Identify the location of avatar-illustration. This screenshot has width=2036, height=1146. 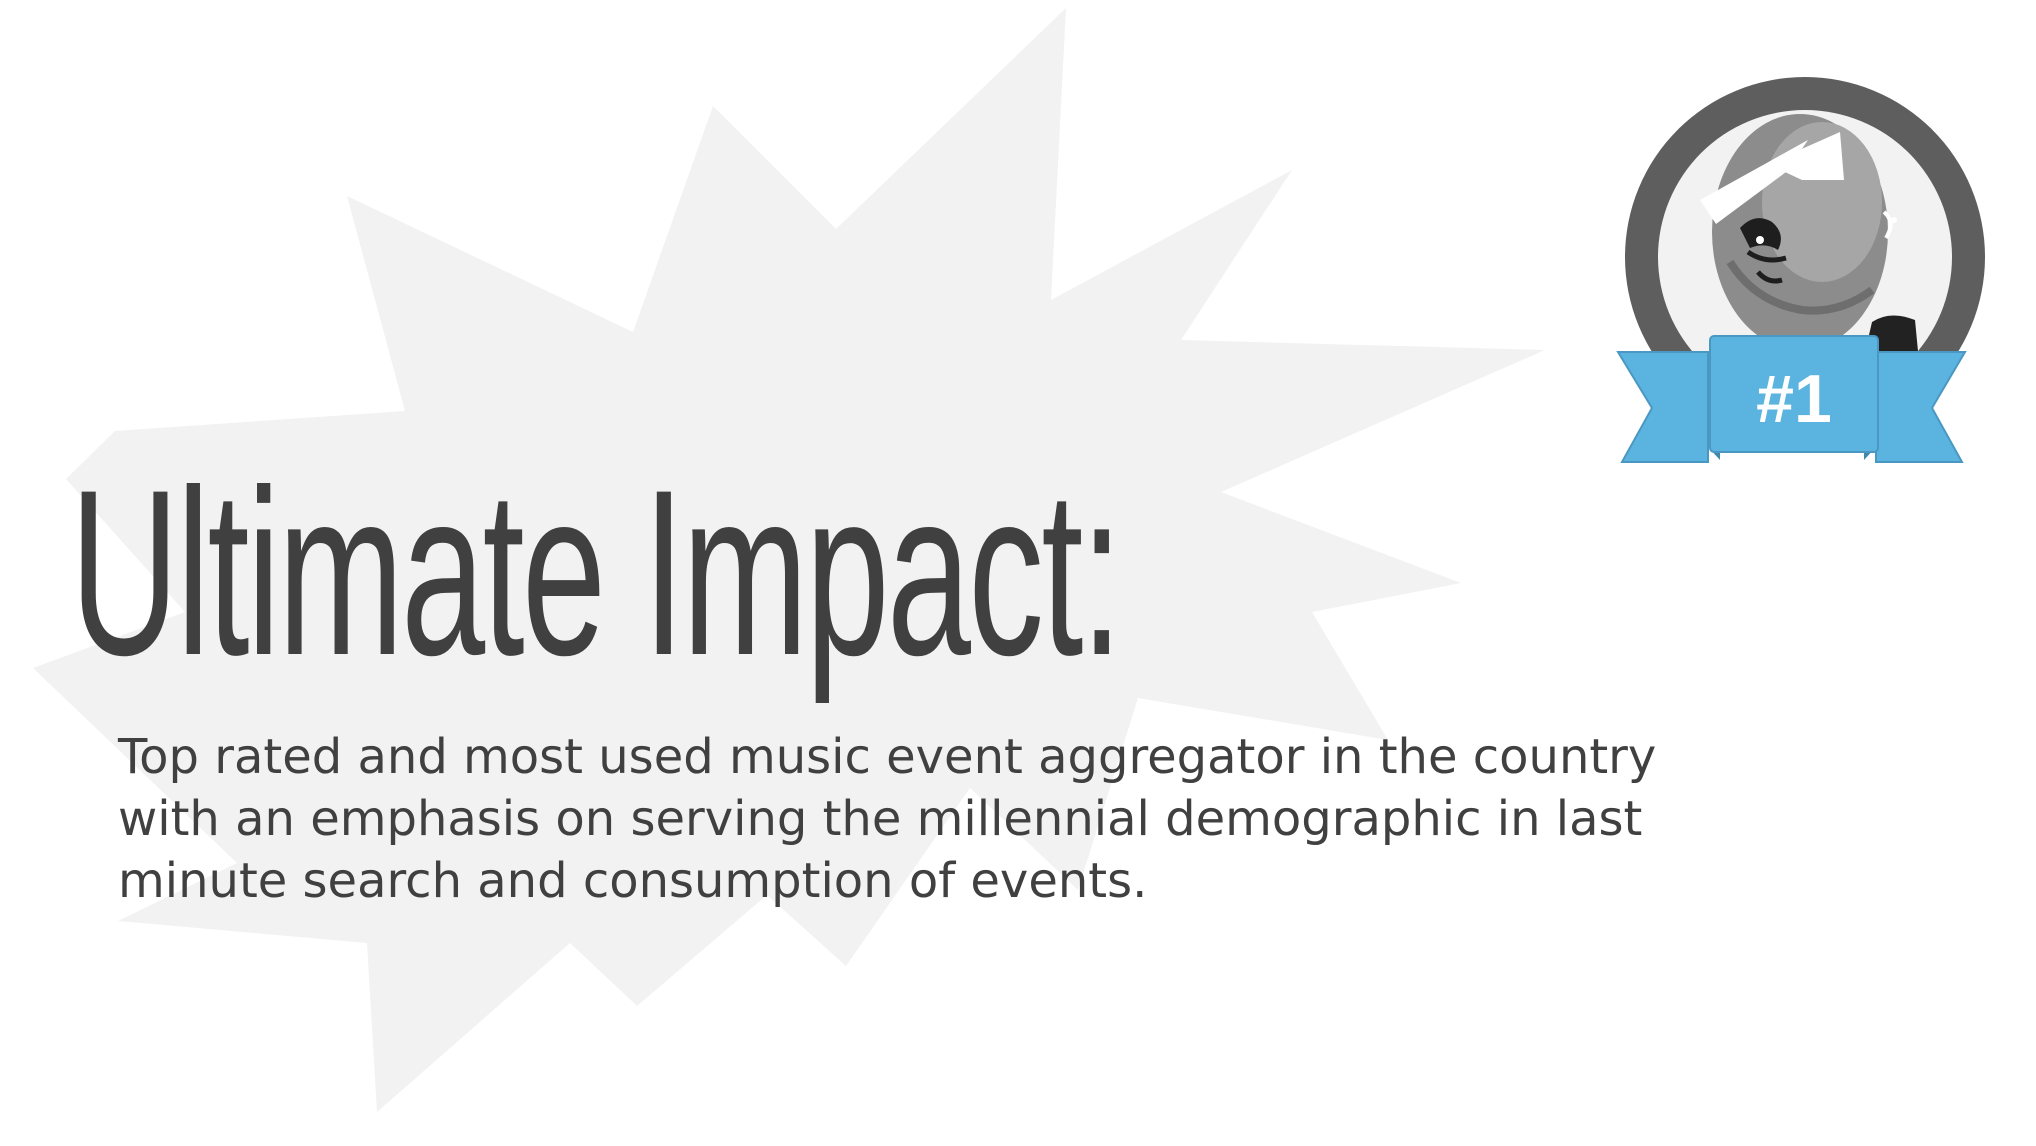
(1810, 244).